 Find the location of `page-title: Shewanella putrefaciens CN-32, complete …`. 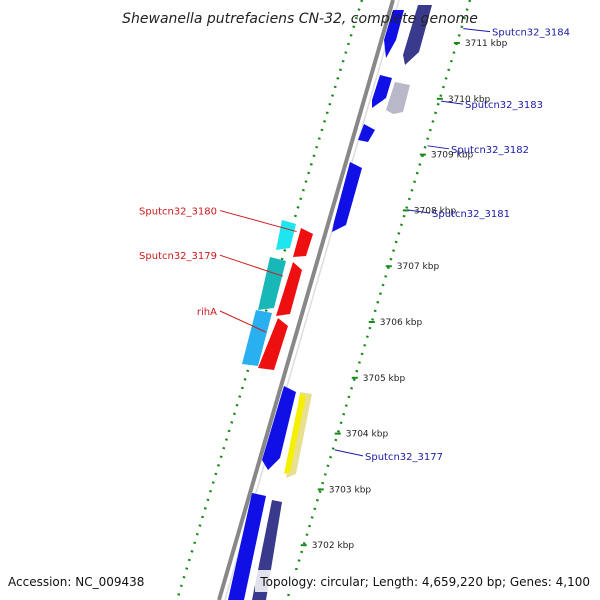

page-title: Shewanella putrefaciens CN-32, complete … is located at coordinates (300, 19).